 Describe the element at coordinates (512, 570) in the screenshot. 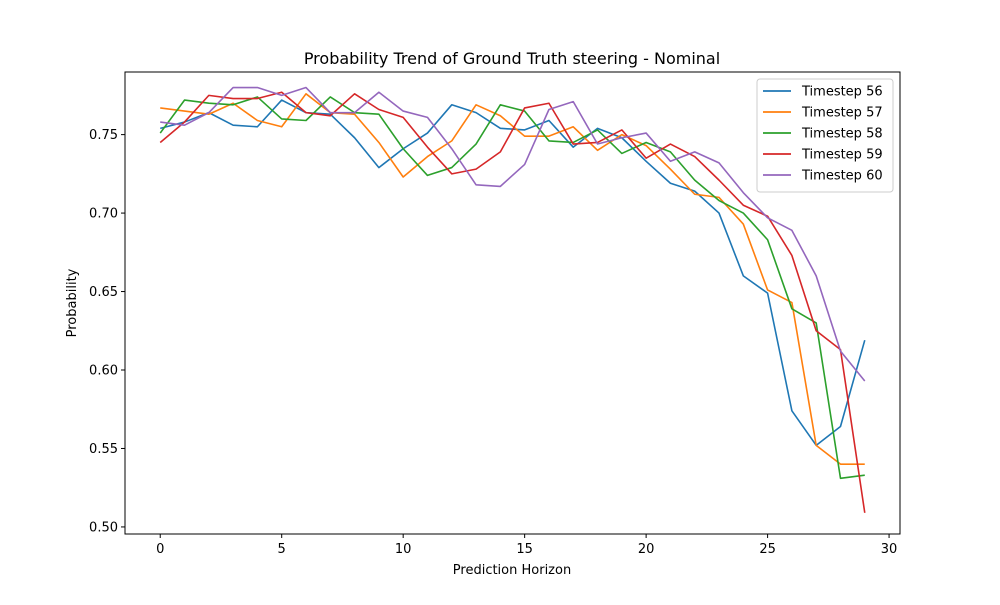

I see `x-axis-label: Prediction Horizon` at that location.